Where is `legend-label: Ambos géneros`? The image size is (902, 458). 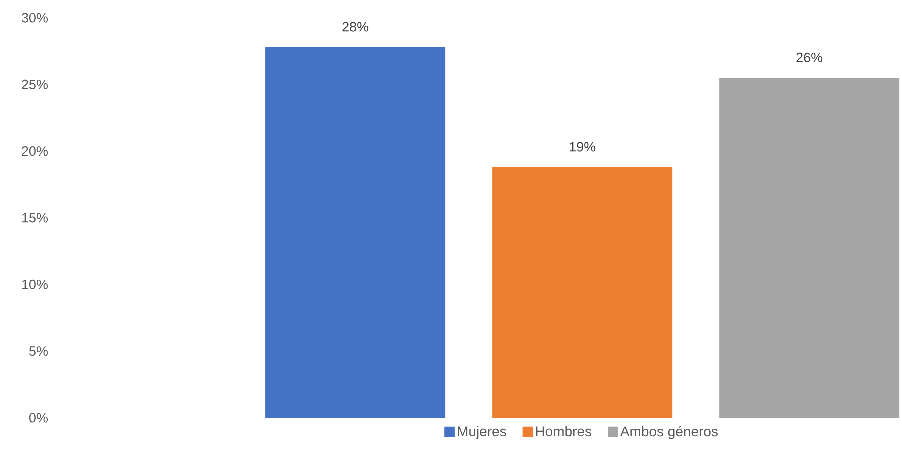
legend-label: Ambos géneros is located at coordinates (669, 433).